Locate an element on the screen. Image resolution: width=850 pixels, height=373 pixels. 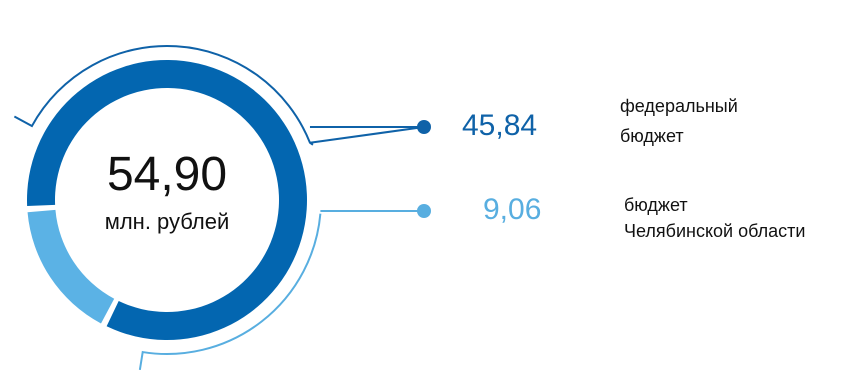
value-label-regional: 9,06 is located at coordinates (512, 209).